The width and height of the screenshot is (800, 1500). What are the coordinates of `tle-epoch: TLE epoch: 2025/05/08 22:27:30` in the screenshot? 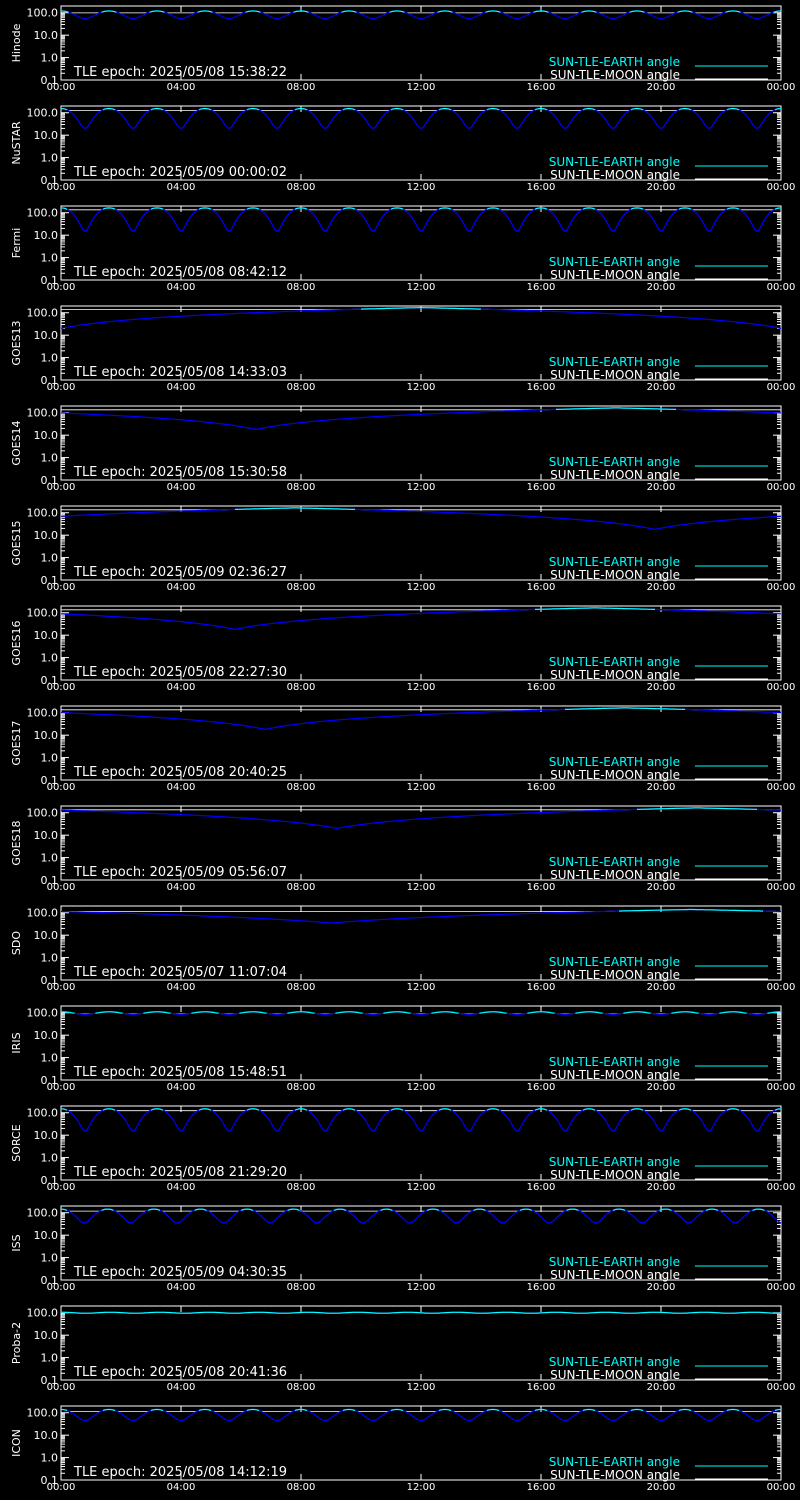 It's located at (180, 672).